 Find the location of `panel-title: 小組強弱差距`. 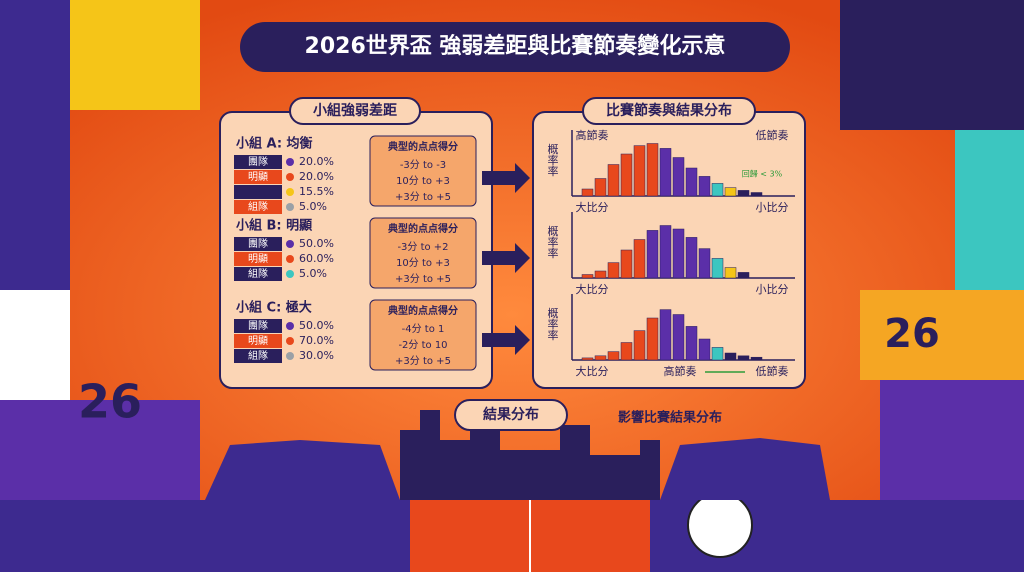

panel-title: 小組強弱差距 is located at coordinates (355, 110).